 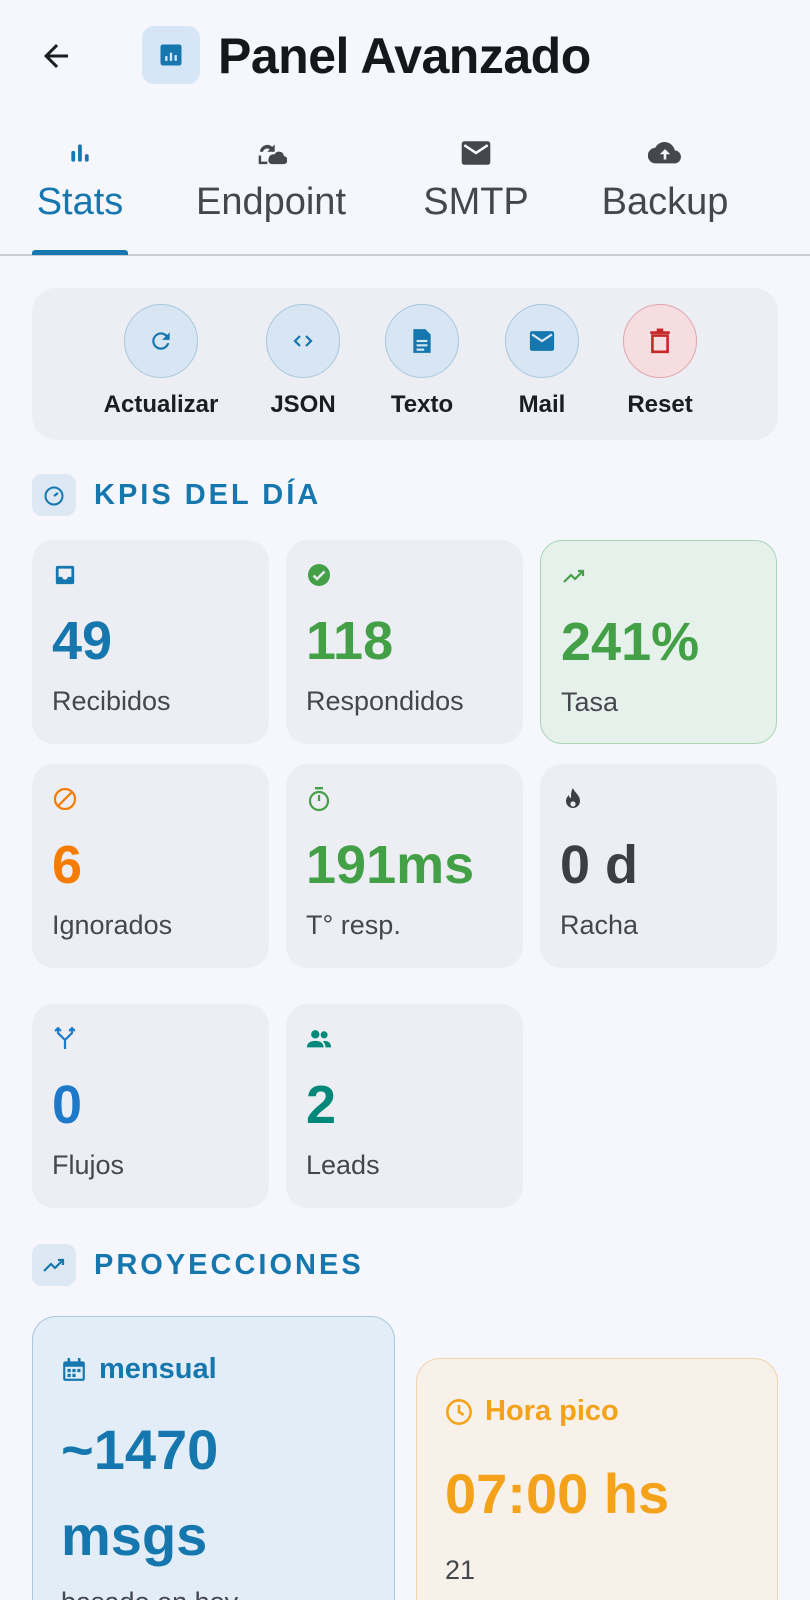 What do you see at coordinates (404, 866) in the screenshot?
I see `kpi-response-time: 191ms T° resp.` at bounding box center [404, 866].